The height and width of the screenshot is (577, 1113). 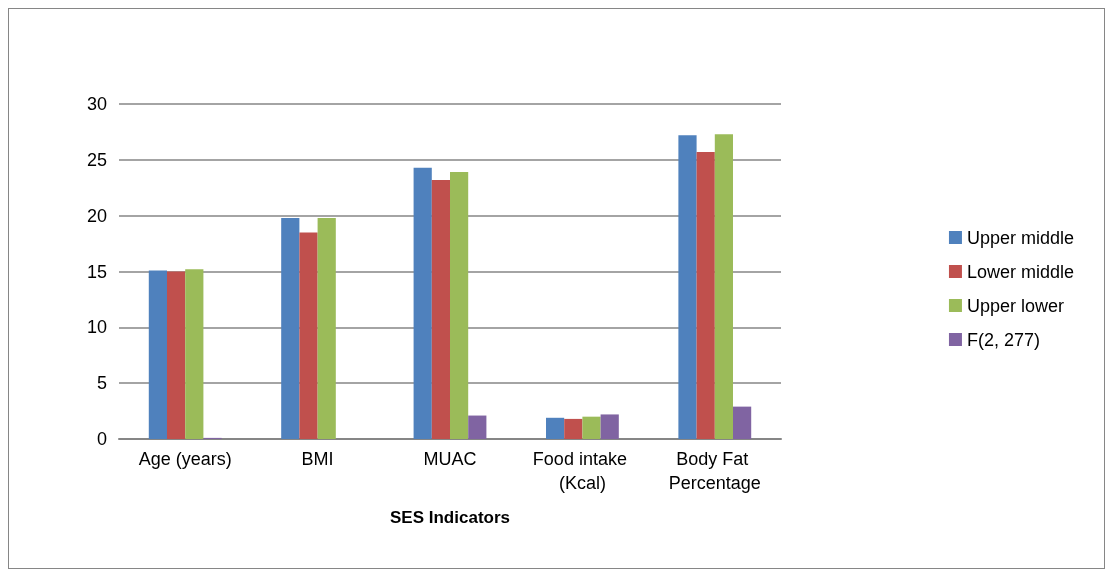 I want to click on legend-label: Lower middle, so click(x=1020, y=271).